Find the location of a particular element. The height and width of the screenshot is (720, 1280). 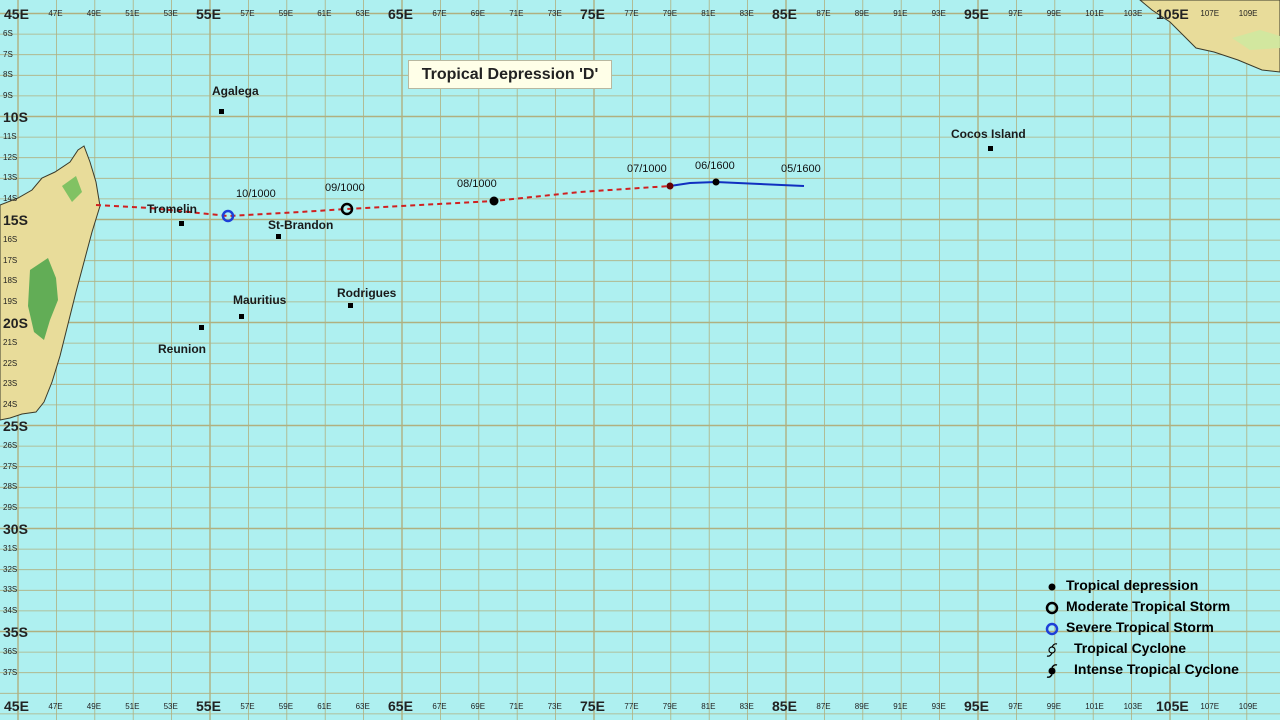

bottom-longitude-label: 77E is located at coordinates (631, 706).